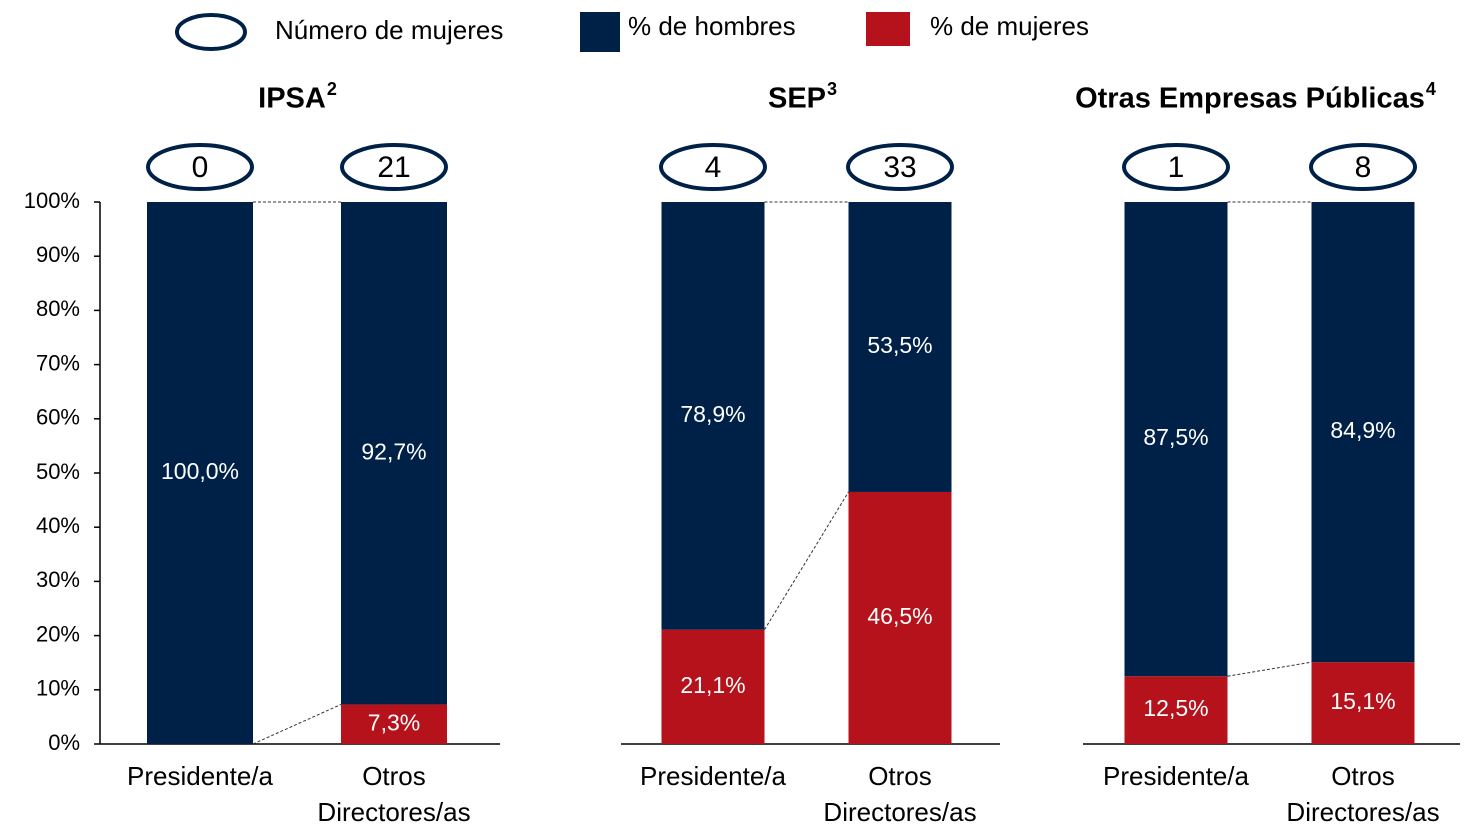 This screenshot has height=829, width=1479. I want to click on y-tick-label: 60%, so click(58, 417).